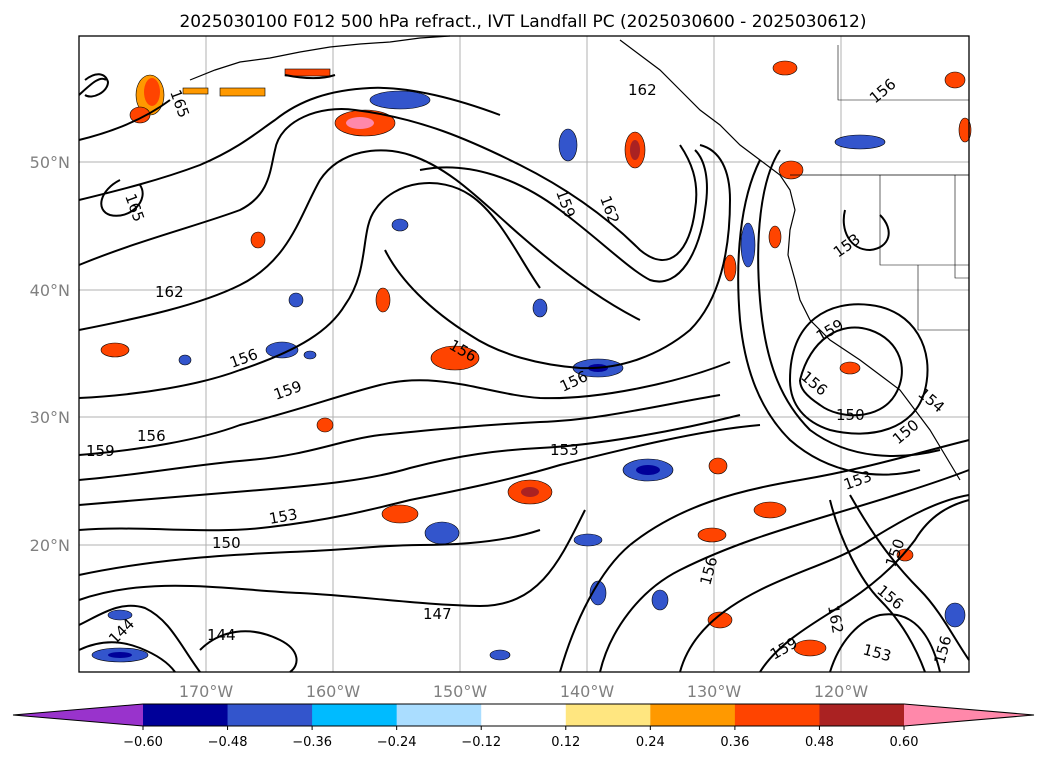  What do you see at coordinates (143, 742) in the screenshot?
I see `colorbar-tick-label: −0.60` at bounding box center [143, 742].